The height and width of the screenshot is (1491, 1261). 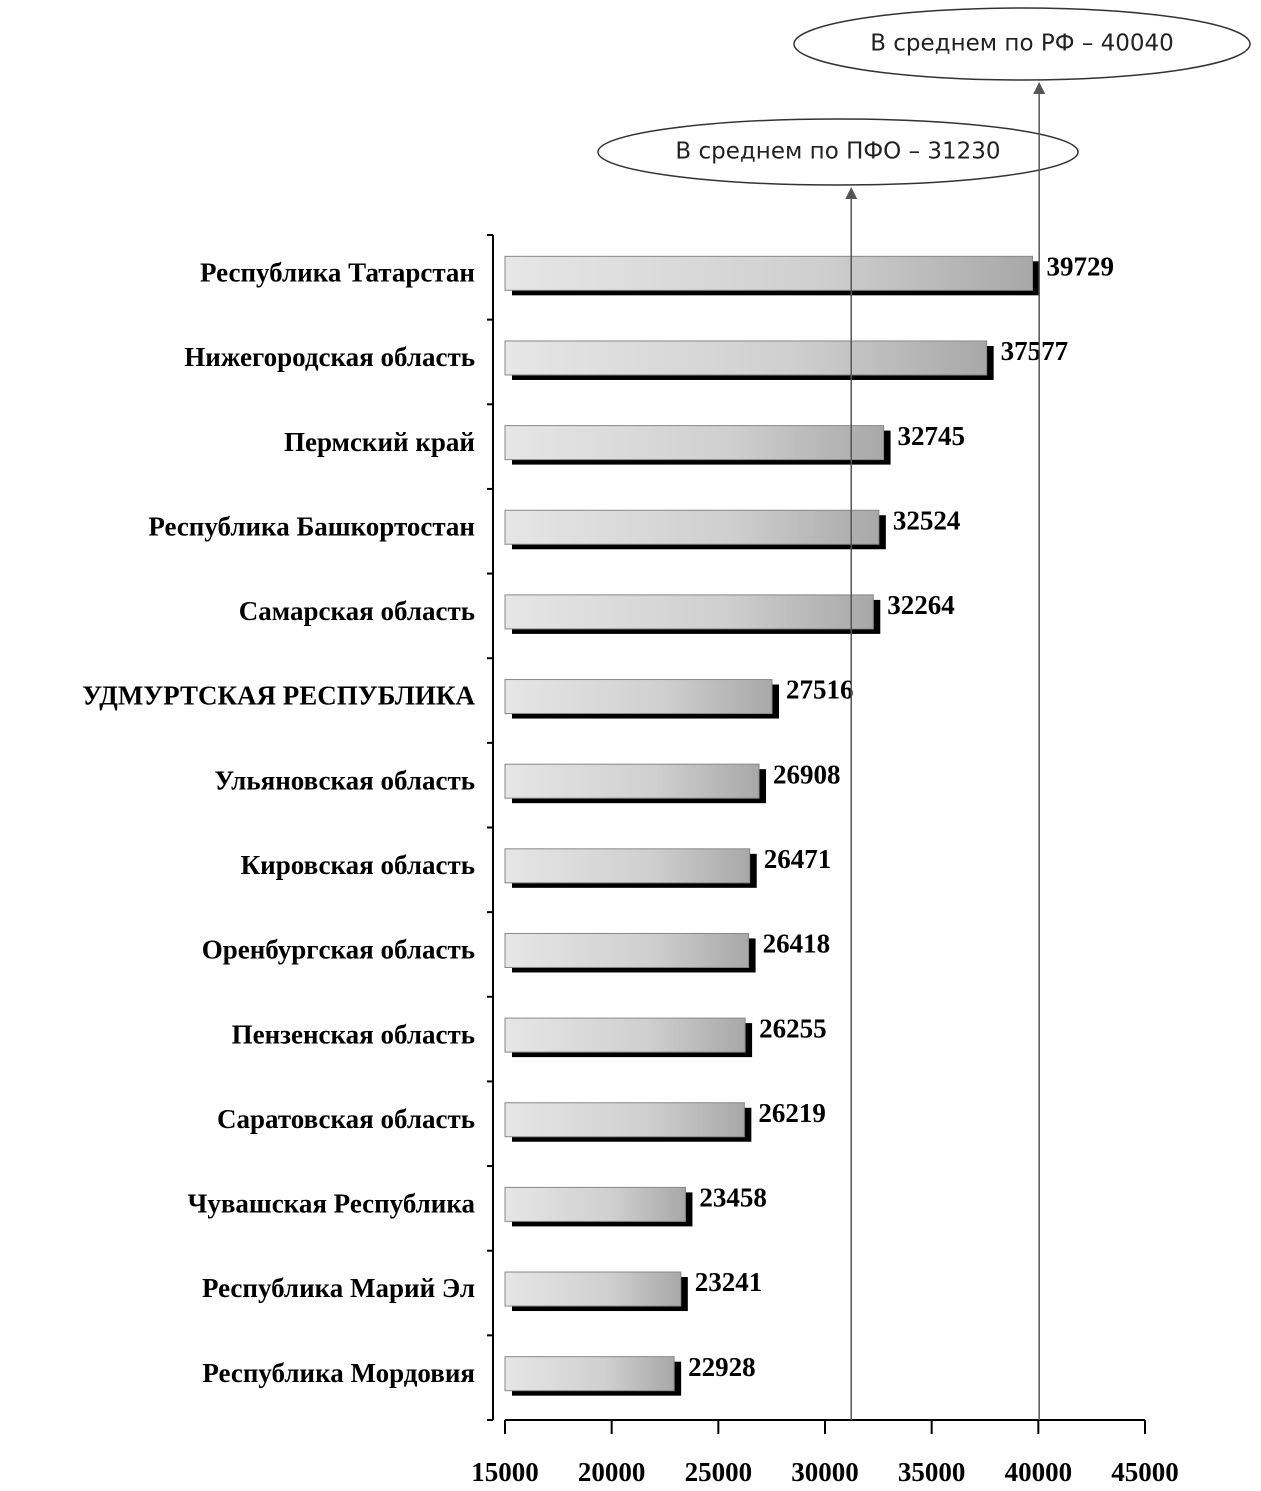 What do you see at coordinates (793, 1028) in the screenshot?
I see `value-label: 26255` at bounding box center [793, 1028].